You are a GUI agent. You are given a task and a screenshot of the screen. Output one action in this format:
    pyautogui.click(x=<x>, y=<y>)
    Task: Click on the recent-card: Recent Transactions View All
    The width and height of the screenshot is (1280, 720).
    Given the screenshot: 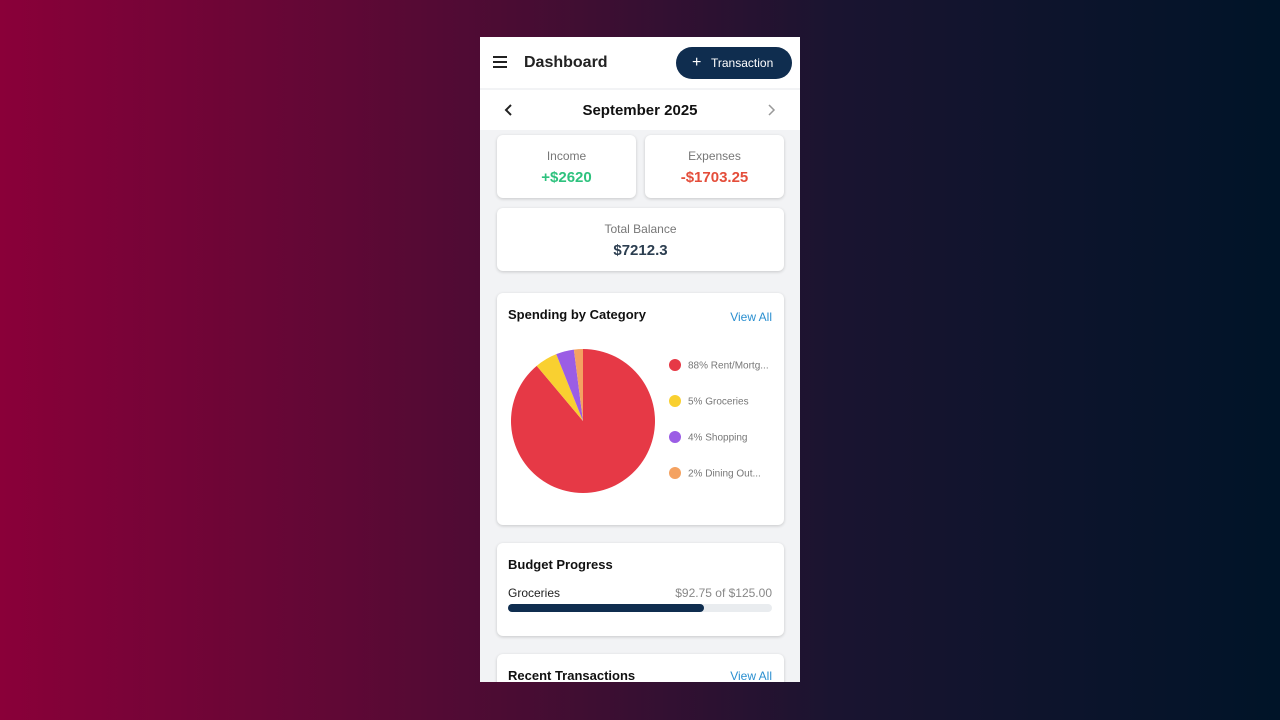 What is the action you would take?
    pyautogui.click(x=640, y=668)
    